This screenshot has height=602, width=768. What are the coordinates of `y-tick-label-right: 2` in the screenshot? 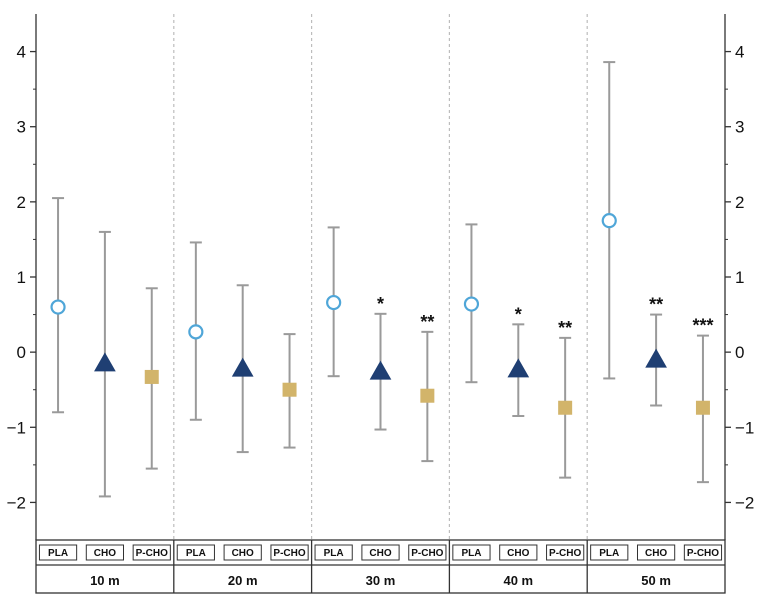 It's located at (739, 202).